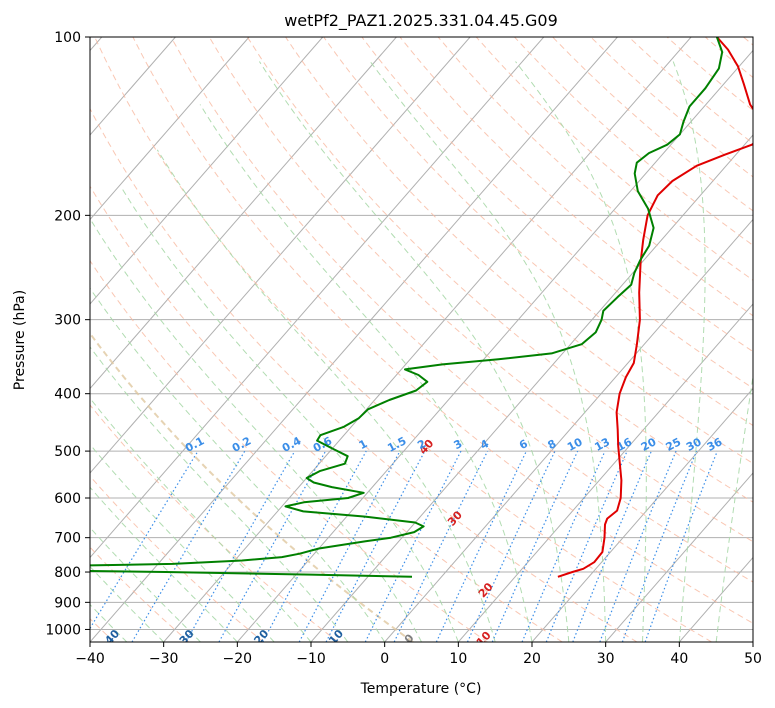 The height and width of the screenshot is (708, 775). What do you see at coordinates (67, 334) in the screenshot?
I see `y-axis-ticks: 100 200 300 400 500 600 700 800 900 1000` at bounding box center [67, 334].